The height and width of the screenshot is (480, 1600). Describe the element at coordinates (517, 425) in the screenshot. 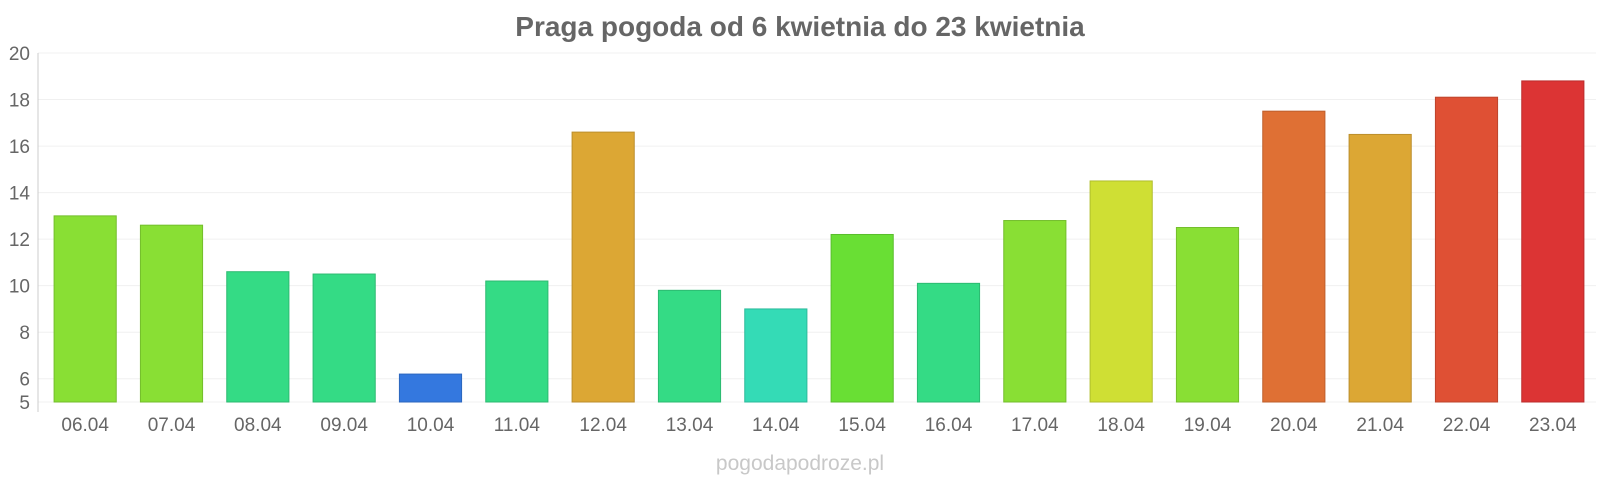

I see `x-tick-label: 11.04` at that location.